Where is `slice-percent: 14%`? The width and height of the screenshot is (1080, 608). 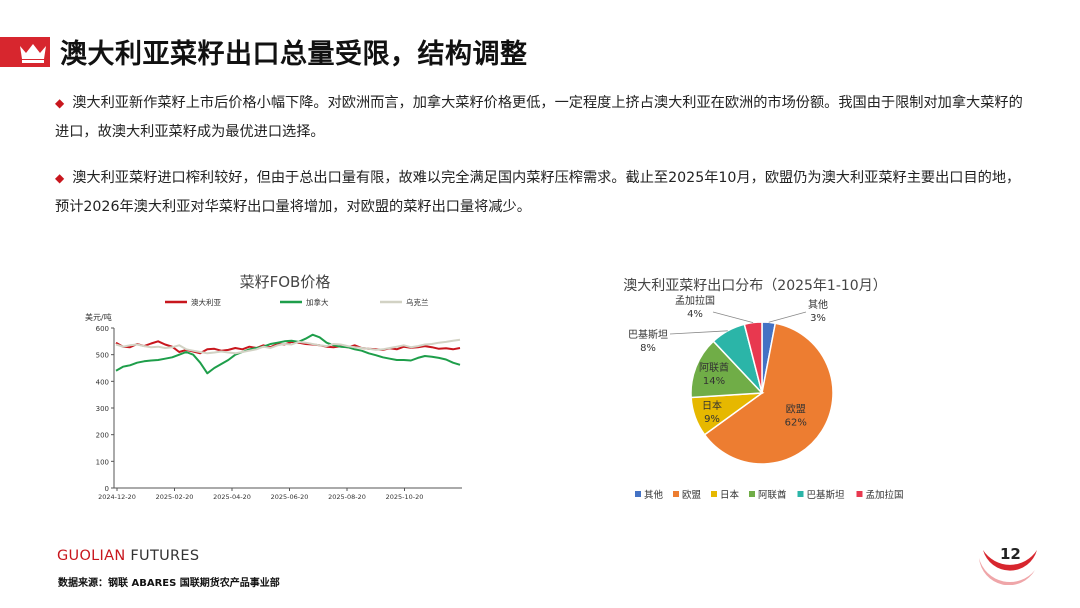 slice-percent: 14% is located at coordinates (714, 381).